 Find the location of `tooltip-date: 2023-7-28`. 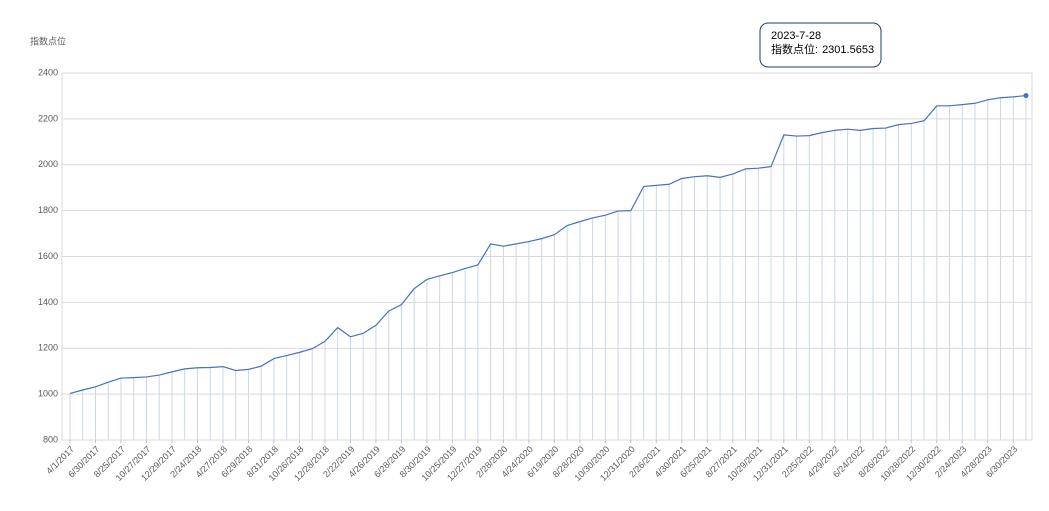

tooltip-date: 2023-7-28 is located at coordinates (796, 36).